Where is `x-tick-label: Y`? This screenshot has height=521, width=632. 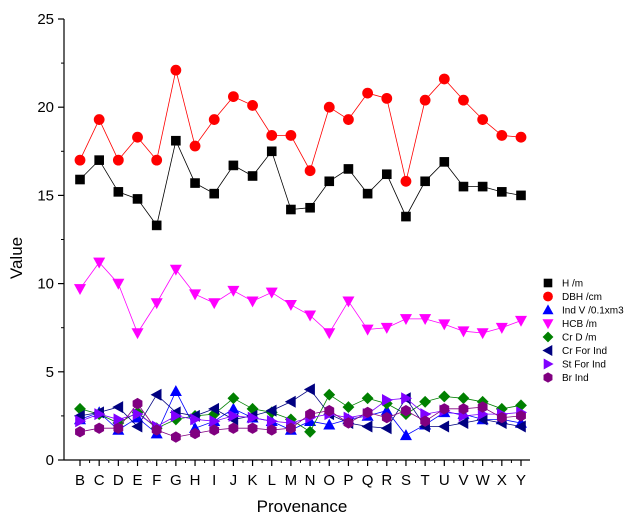 x-tick-label: Y is located at coordinates (521, 480).